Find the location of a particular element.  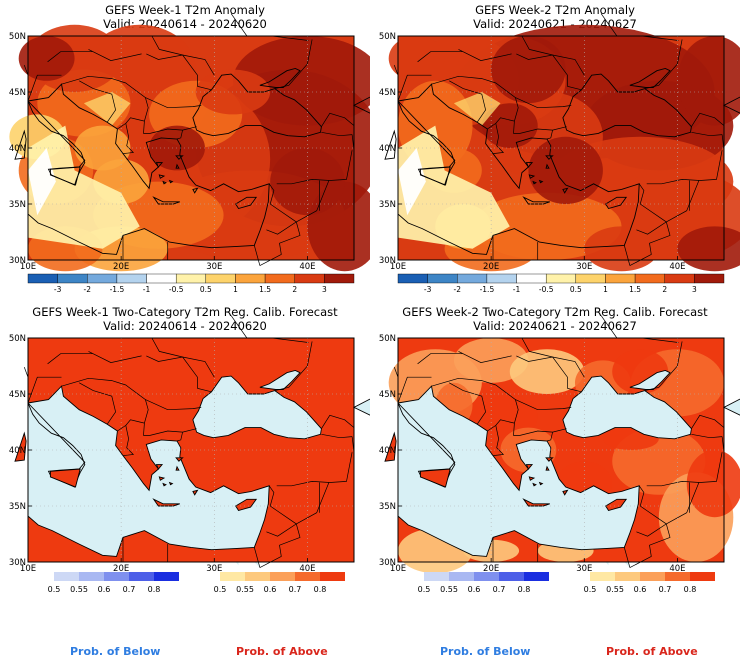

prob-blob is located at coordinates (509, 416).